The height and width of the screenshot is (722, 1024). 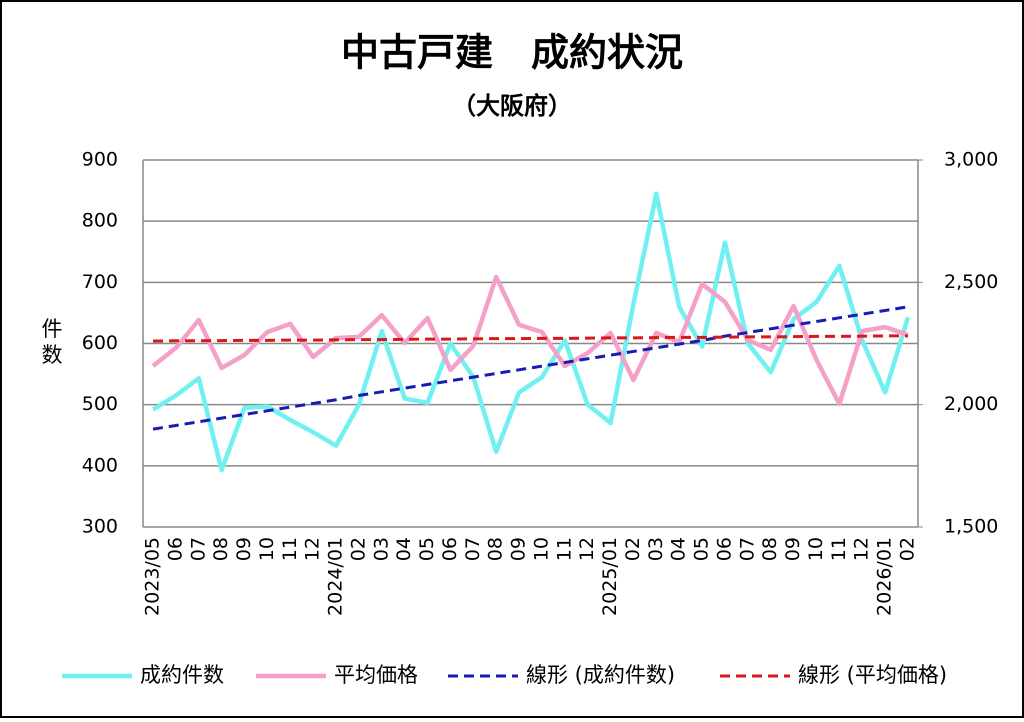 What do you see at coordinates (52, 342) in the screenshot?
I see `y-axis-label: 件数` at bounding box center [52, 342].